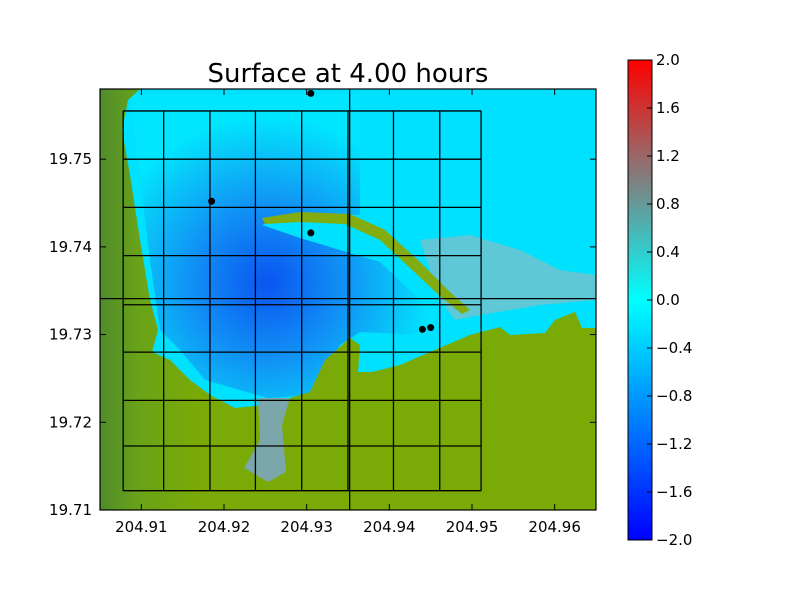 This screenshot has width=800, height=600. Describe the element at coordinates (389, 527) in the screenshot. I see `x-tick-label-3: 204.94` at that location.